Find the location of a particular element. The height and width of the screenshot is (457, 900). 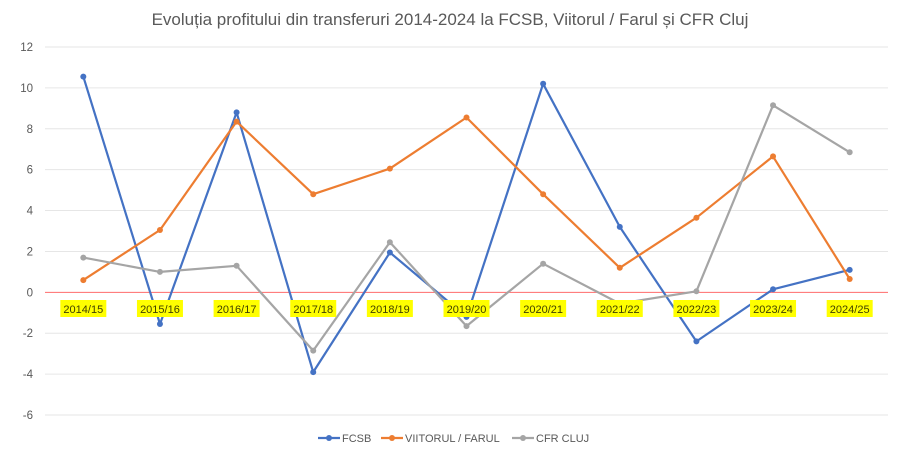

y-tick-label: 10 is located at coordinates (26, 89).